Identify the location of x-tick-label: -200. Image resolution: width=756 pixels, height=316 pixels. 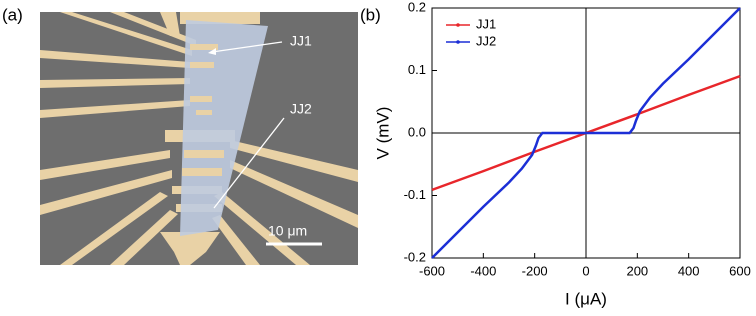
(535, 270).